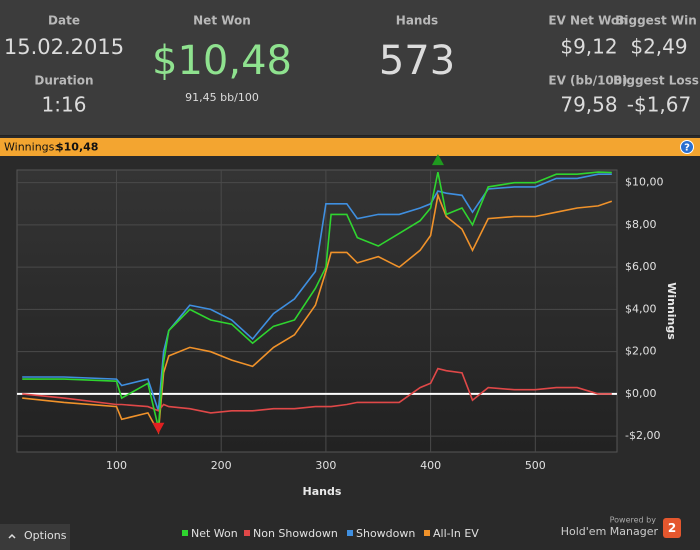  What do you see at coordinates (437, 160) in the screenshot?
I see `max-marker` at bounding box center [437, 160].